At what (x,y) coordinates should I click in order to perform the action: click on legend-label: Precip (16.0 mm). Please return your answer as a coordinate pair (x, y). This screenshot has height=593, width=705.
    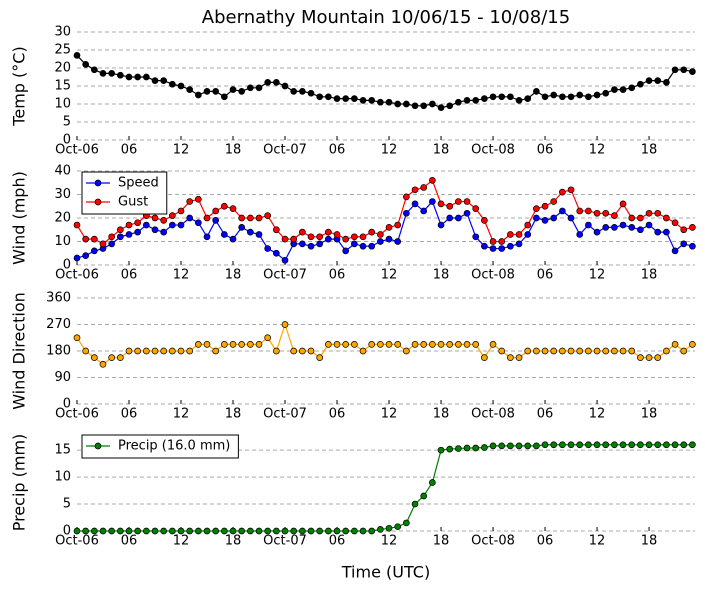
    Looking at the image, I should click on (174, 446).